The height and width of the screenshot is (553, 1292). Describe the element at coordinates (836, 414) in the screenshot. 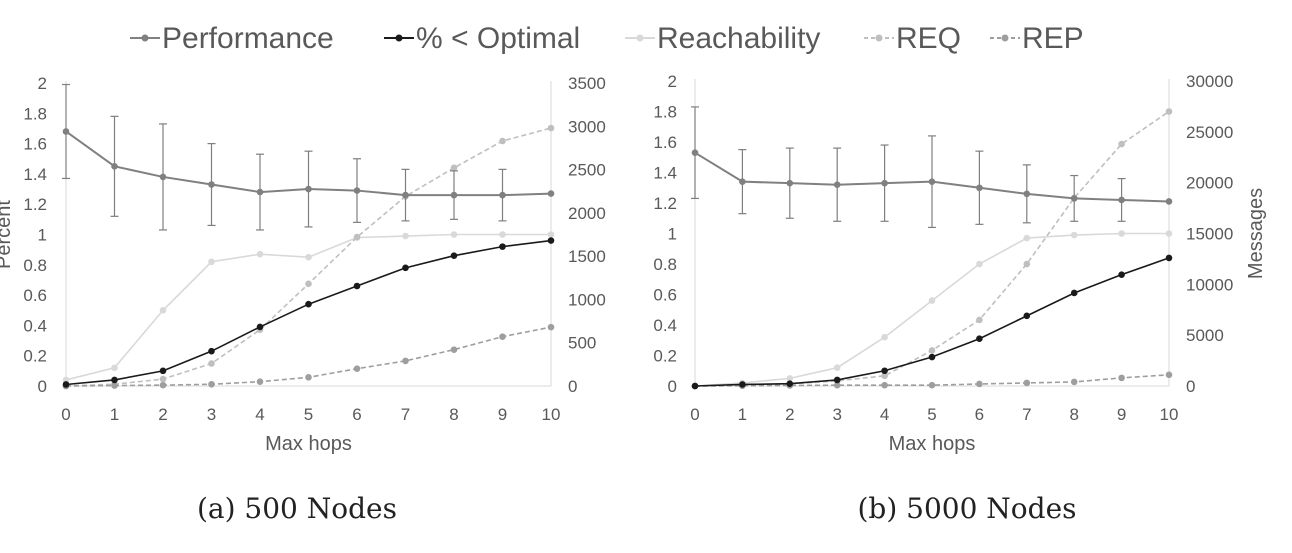

I see `x-tick-label: 3` at that location.